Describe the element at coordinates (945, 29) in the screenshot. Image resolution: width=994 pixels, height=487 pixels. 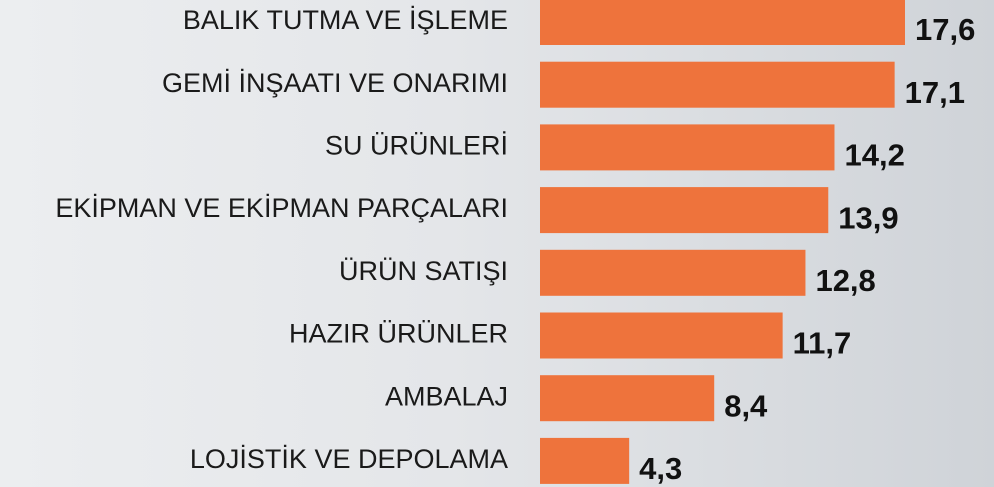
I see `value-label: 17,6` at that location.